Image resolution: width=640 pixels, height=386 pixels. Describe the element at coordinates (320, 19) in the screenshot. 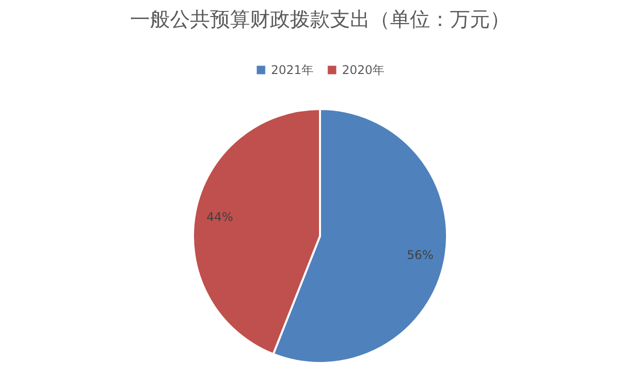

I see `chart-title: 一般公共预算财政拨款支出（单位：万元）` at that location.